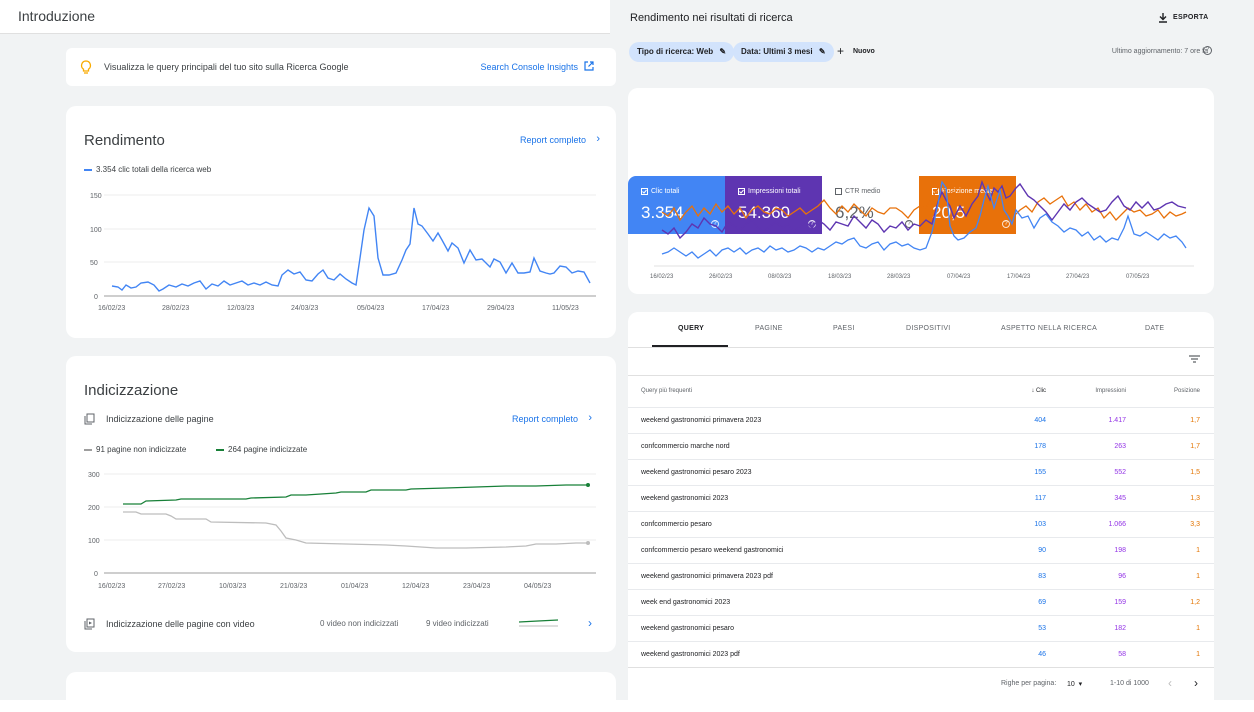  I want to click on export-button: ESPORTA, so click(1191, 17).